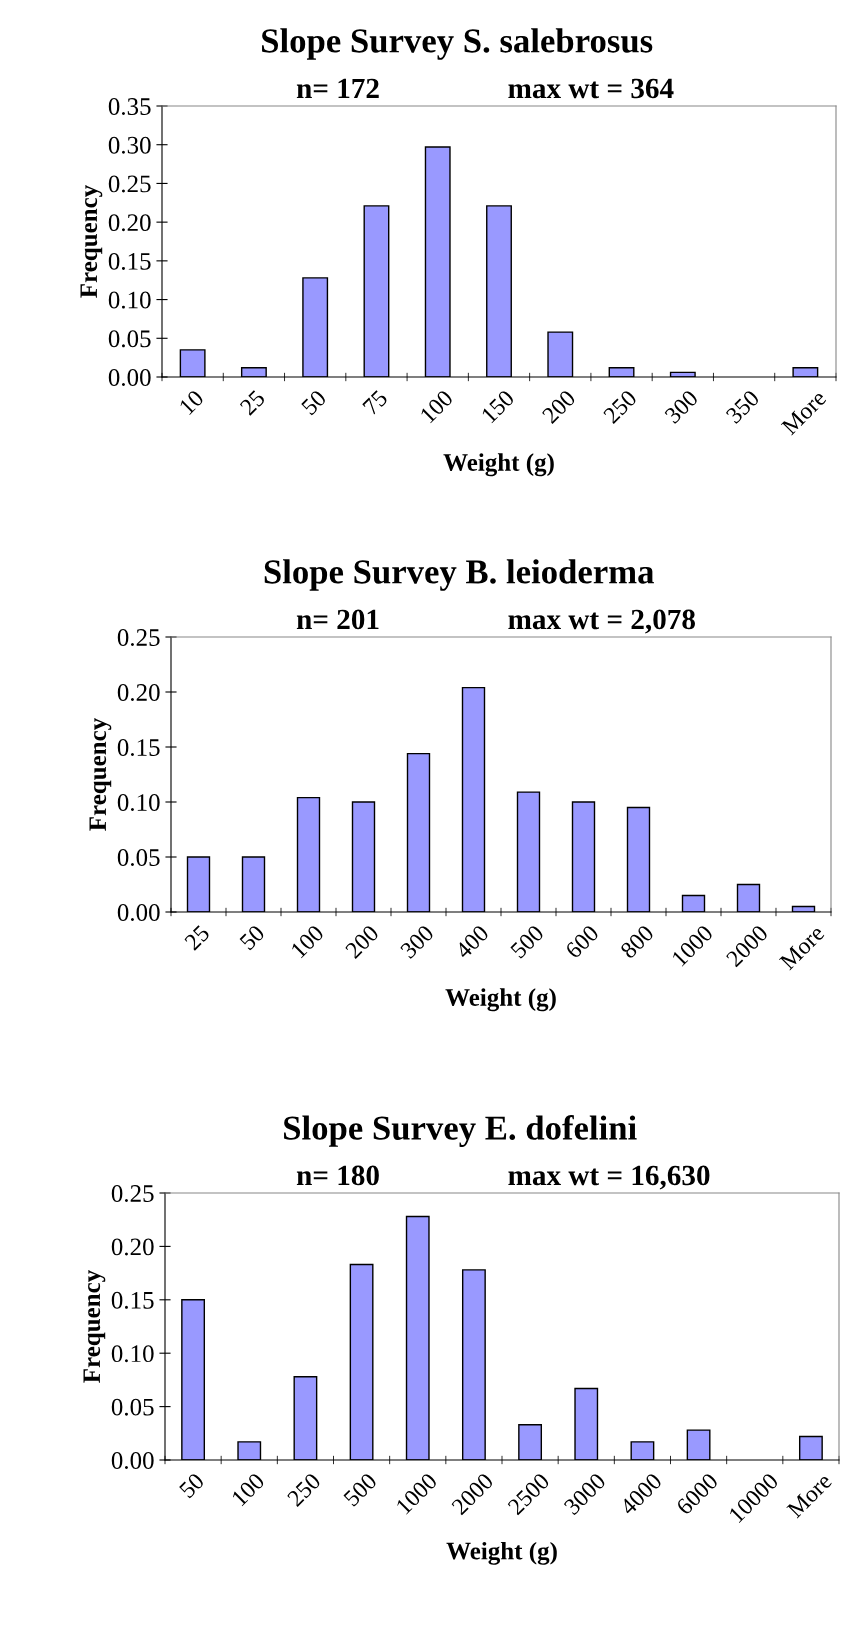 Image resolution: width=846 pixels, height=1627 pixels. Describe the element at coordinates (337, 619) in the screenshot. I see `text: n= 201` at that location.